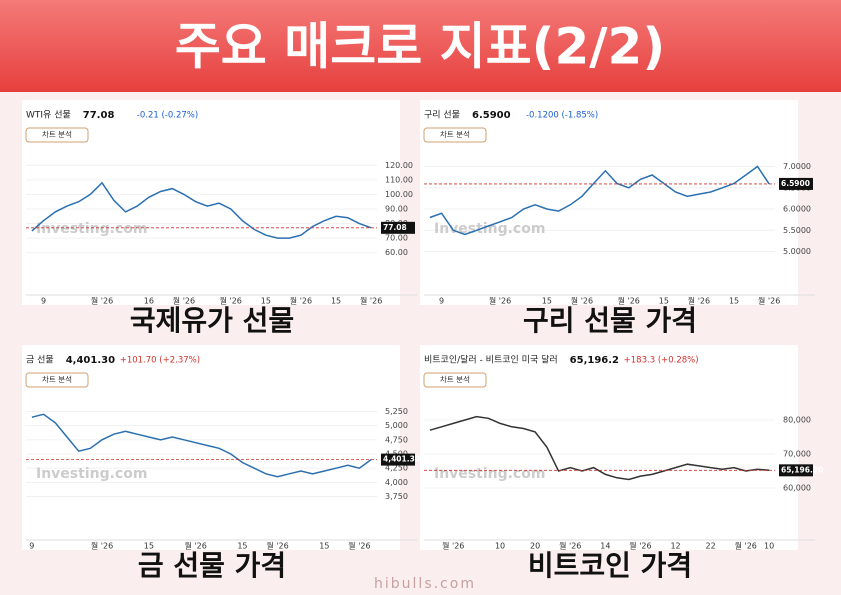  I want to click on footer-site: hibulls.com, so click(425, 584).